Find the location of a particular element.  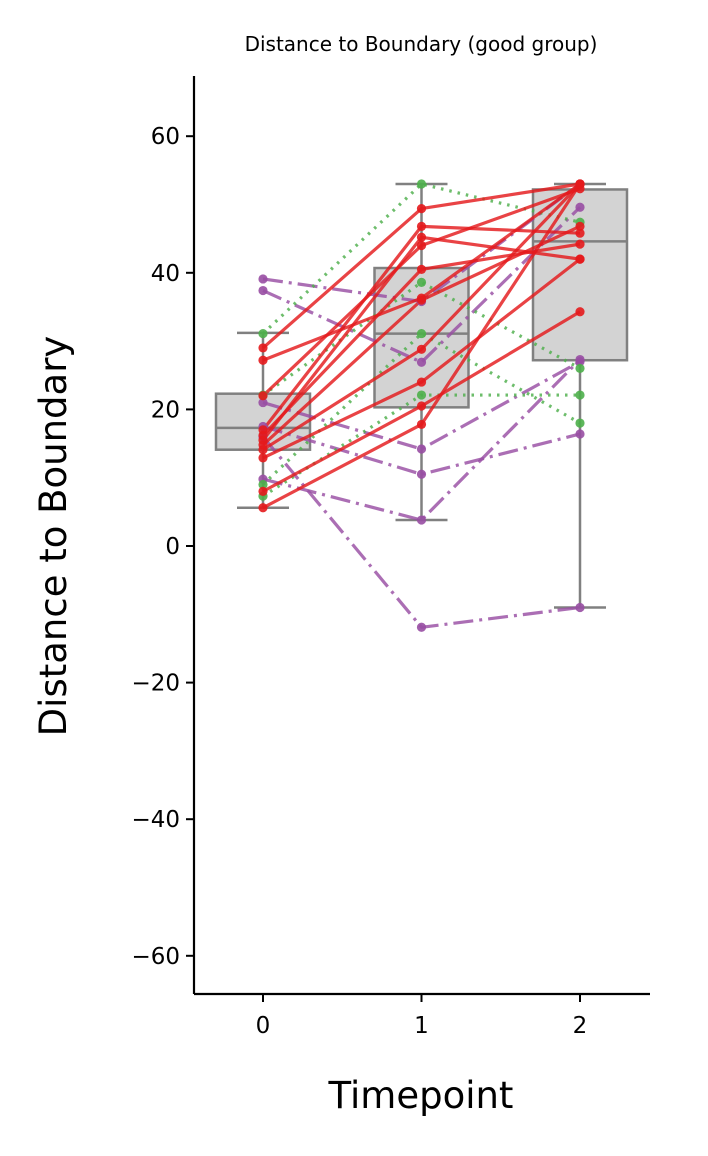

y-axis-title: Distance to Boundary is located at coordinates (53, 536).